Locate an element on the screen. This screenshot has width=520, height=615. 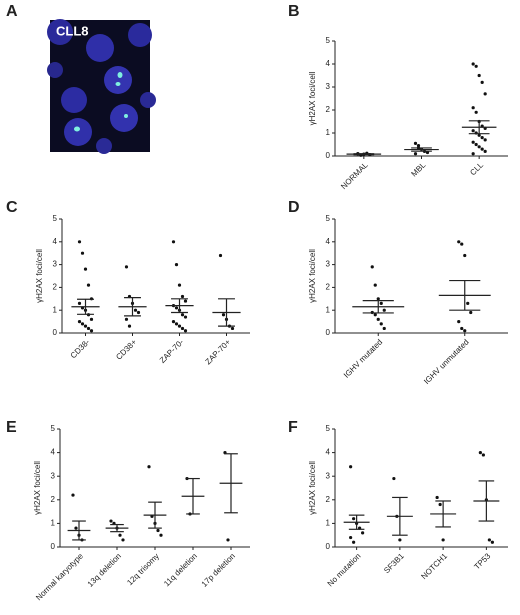
micrograph: CLL8 is located at coordinates (101, 86).